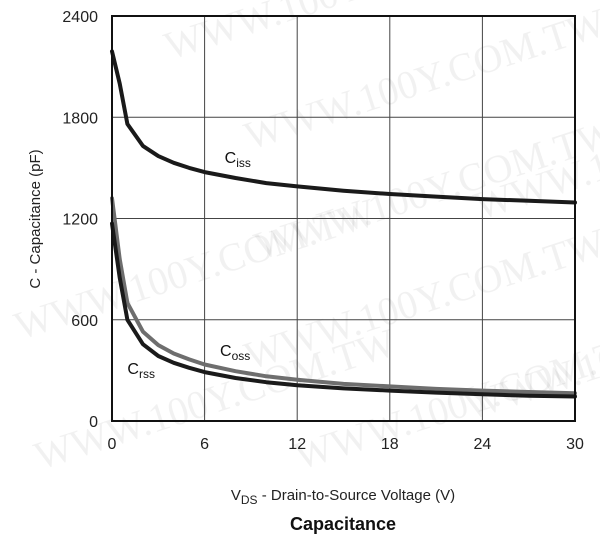  Describe the element at coordinates (235, 353) in the screenshot. I see `series-label-coss: Coss` at that location.